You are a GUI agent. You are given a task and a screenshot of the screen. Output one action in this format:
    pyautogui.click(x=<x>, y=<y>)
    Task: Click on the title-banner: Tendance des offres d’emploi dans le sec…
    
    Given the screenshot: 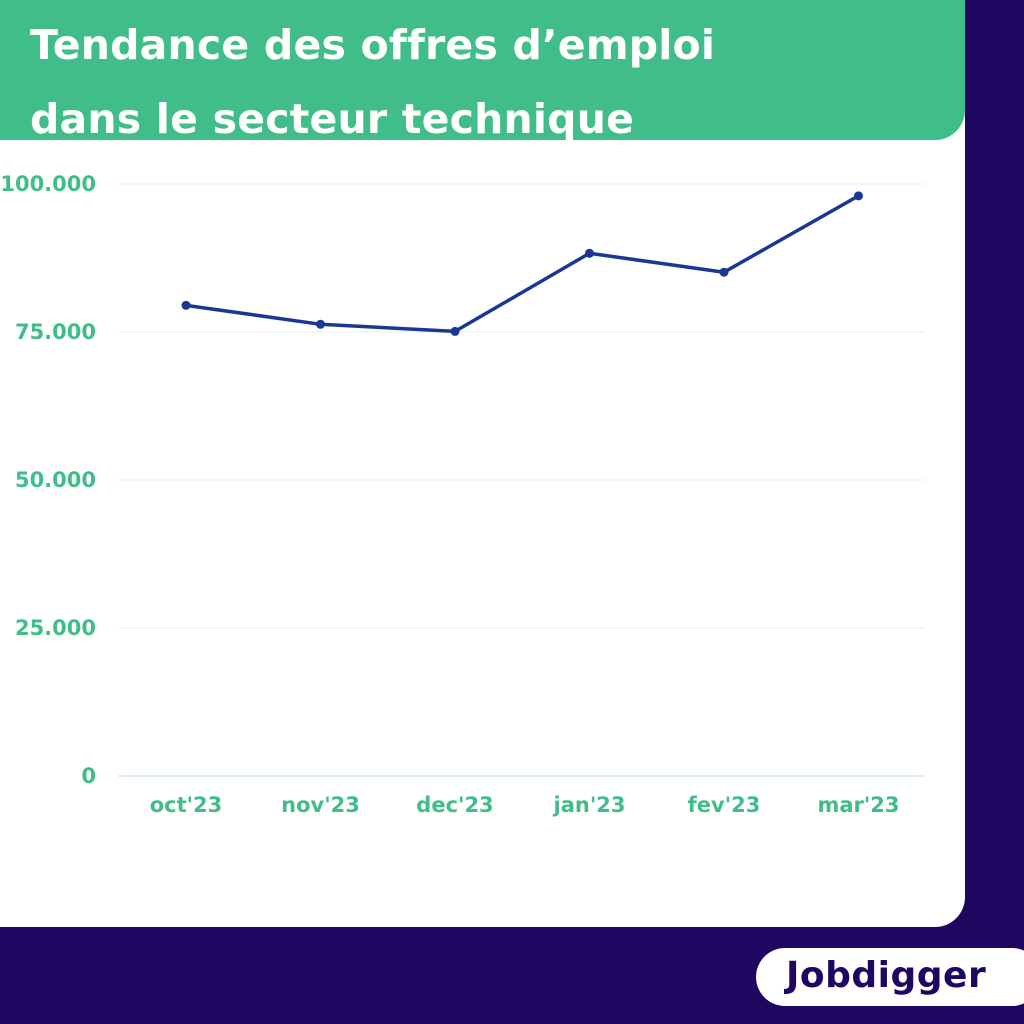 What is the action you would take?
    pyautogui.click(x=482, y=71)
    